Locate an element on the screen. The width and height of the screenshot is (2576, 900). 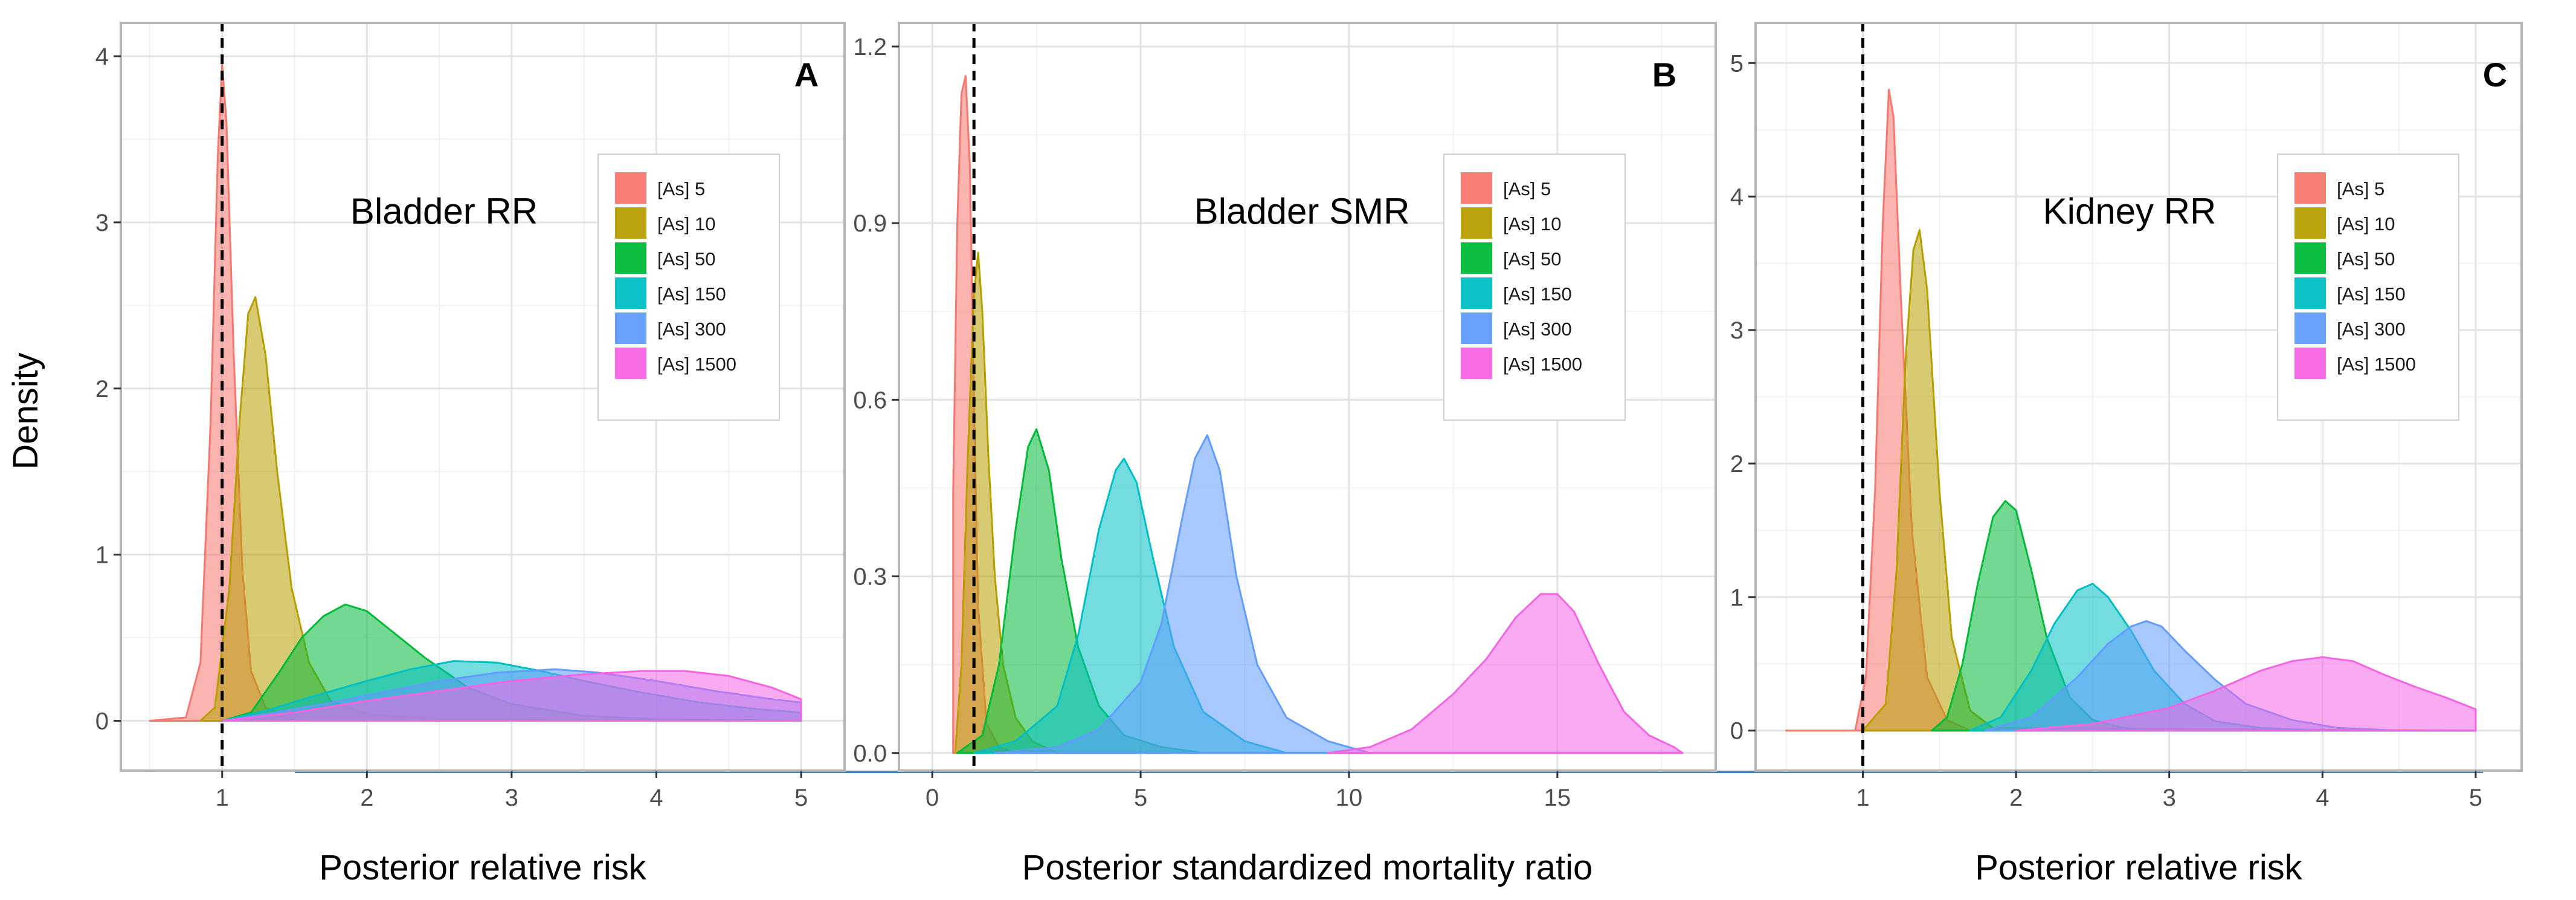
panel-letter: A is located at coordinates (806, 75).